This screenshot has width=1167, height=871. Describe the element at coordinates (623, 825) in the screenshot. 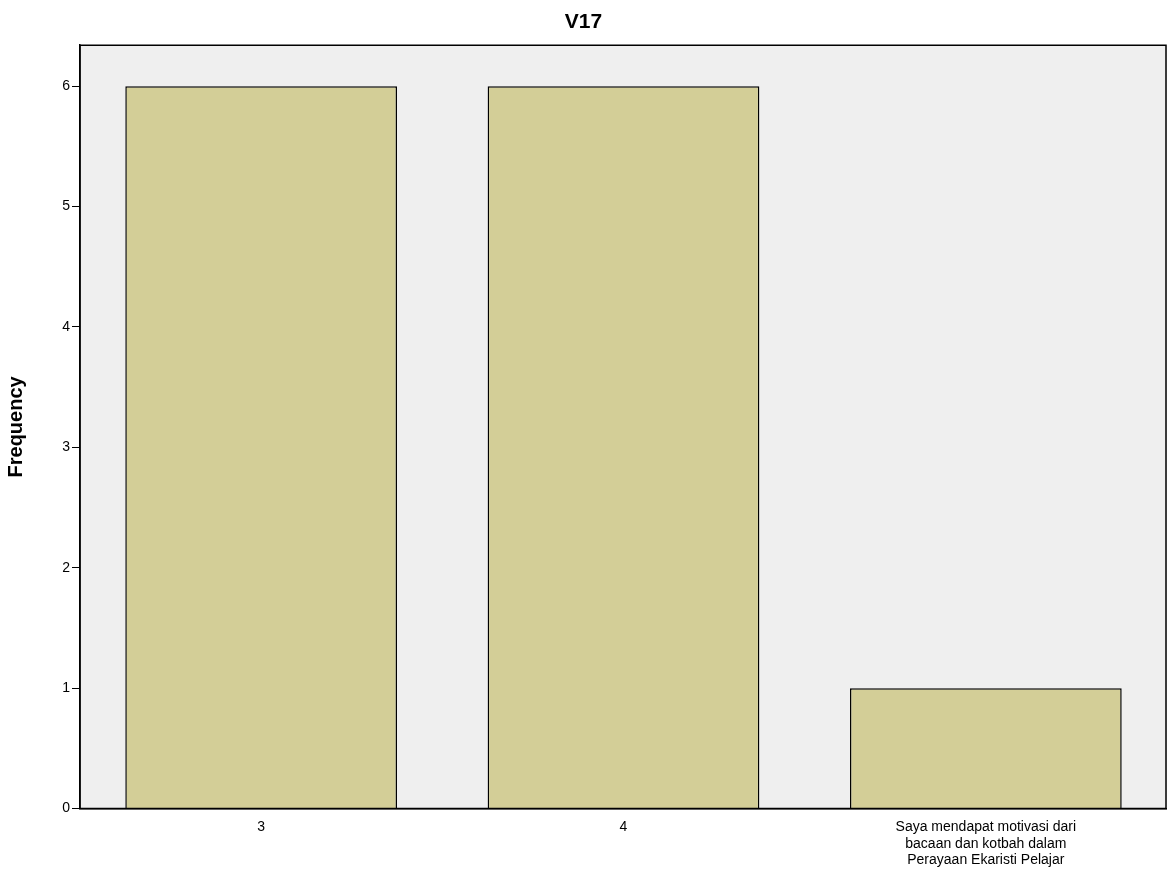

I see `x-tick-label: 4` at that location.